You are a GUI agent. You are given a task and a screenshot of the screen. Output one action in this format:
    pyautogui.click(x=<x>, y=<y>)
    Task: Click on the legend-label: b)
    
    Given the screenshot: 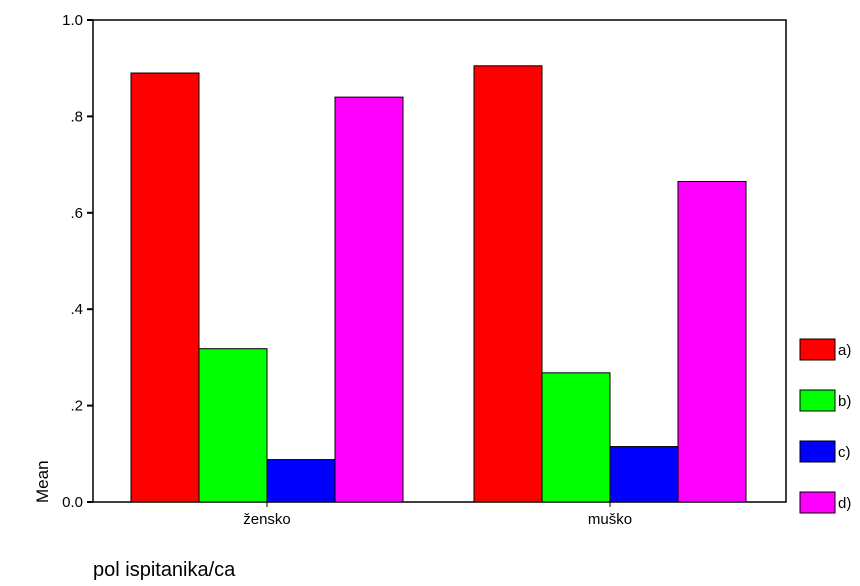 What is the action you would take?
    pyautogui.click(x=844, y=401)
    